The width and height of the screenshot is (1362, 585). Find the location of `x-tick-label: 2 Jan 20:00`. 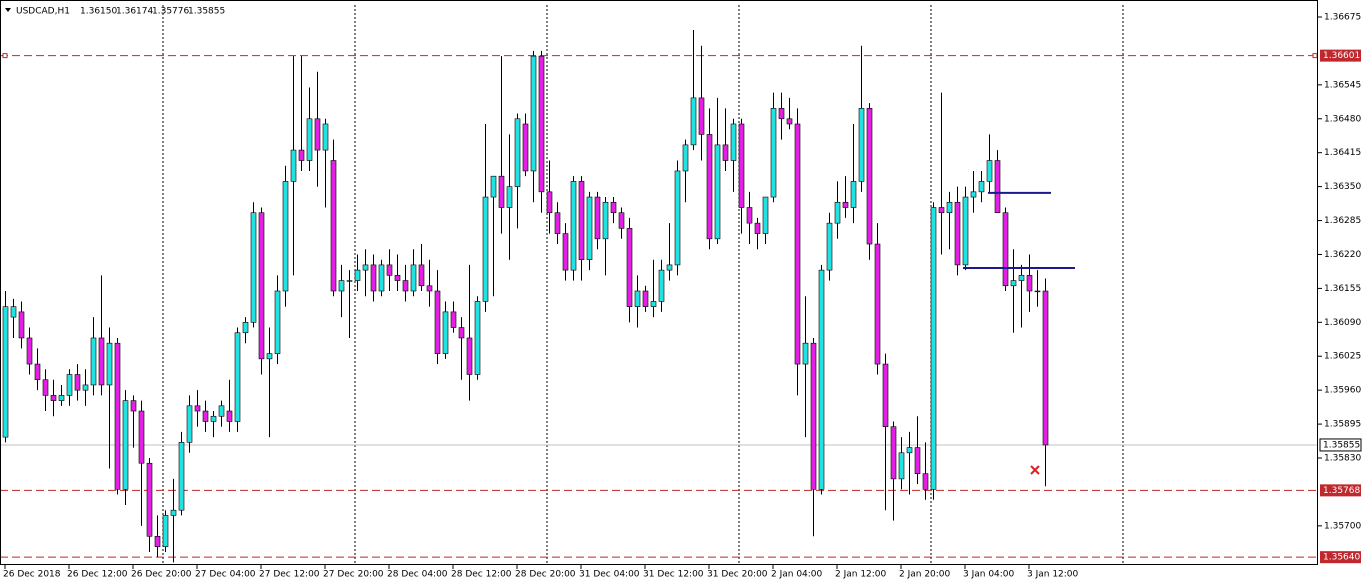

x-tick-label: 2 Jan 20:00 is located at coordinates (925, 575).